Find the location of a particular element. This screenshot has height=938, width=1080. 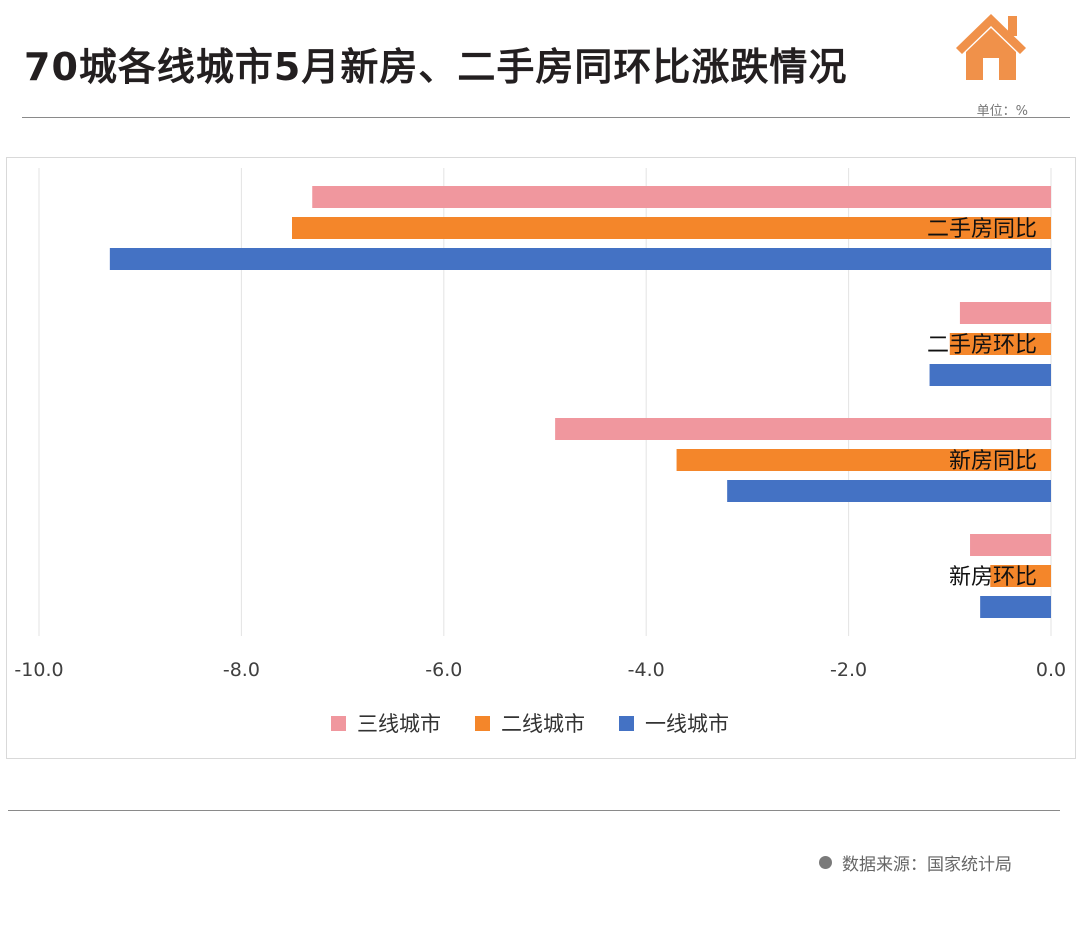

x-tick-label: -6.0 is located at coordinates (443, 670).